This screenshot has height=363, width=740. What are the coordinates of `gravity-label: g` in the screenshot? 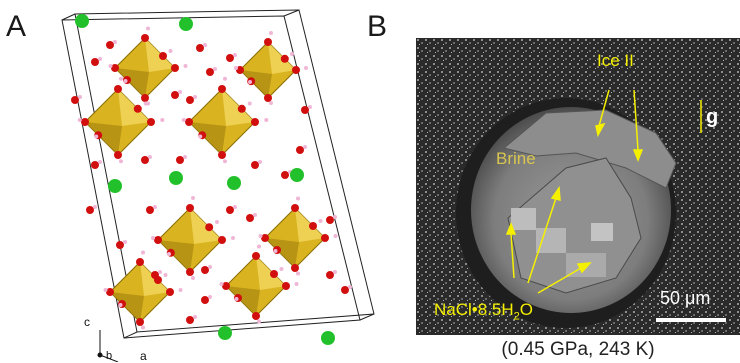 It's located at (712, 117).